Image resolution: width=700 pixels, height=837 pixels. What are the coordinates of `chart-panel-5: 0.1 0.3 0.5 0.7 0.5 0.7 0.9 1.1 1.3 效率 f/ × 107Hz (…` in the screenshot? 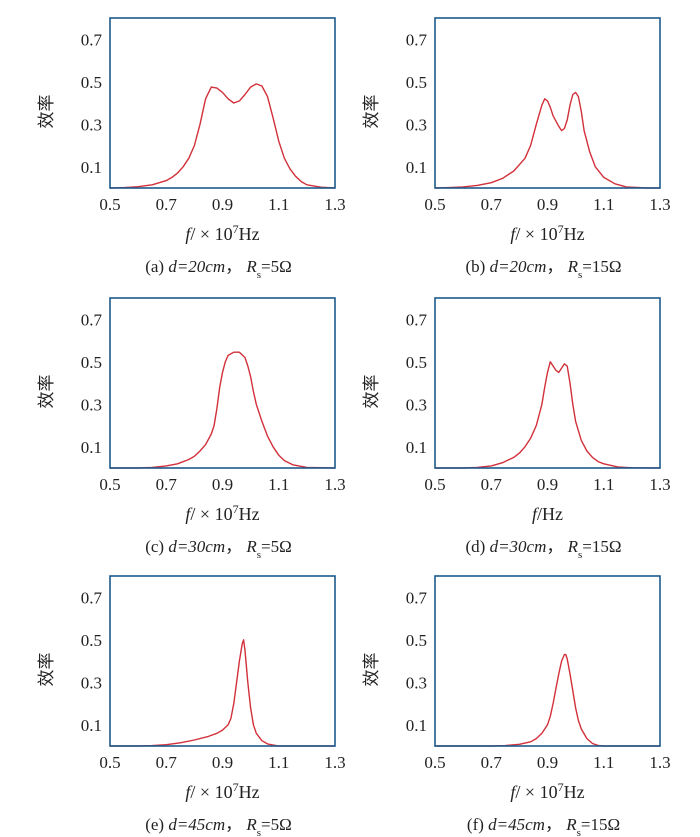 It's located at (516, 706).